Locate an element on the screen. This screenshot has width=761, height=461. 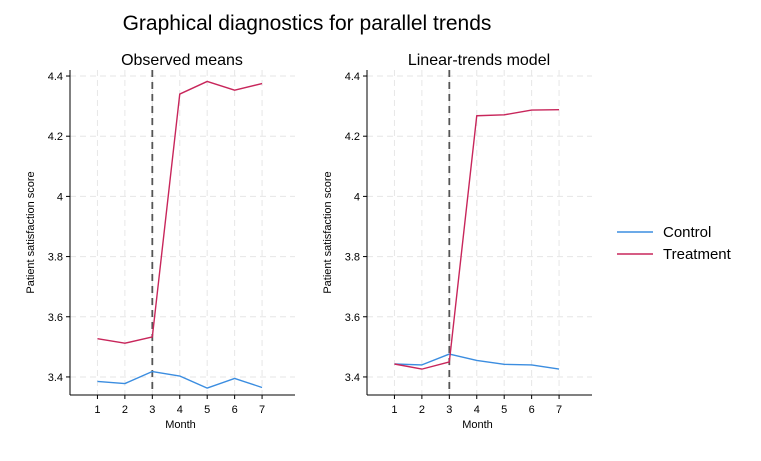
legend-label-treatment: Treatment is located at coordinates (697, 254).